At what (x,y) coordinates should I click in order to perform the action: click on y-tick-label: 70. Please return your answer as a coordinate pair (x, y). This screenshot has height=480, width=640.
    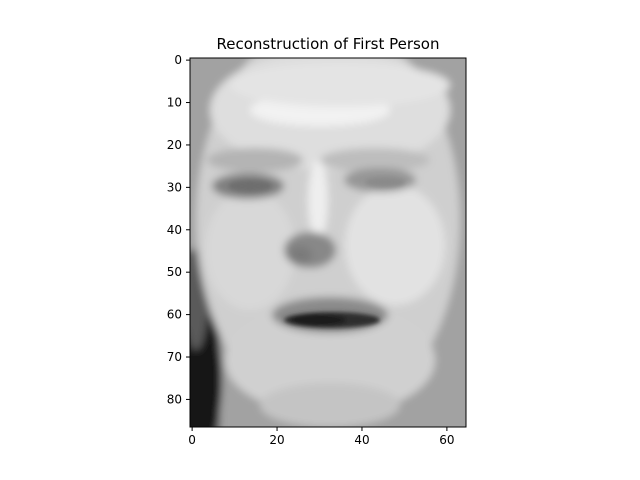
    Looking at the image, I should click on (174, 357).